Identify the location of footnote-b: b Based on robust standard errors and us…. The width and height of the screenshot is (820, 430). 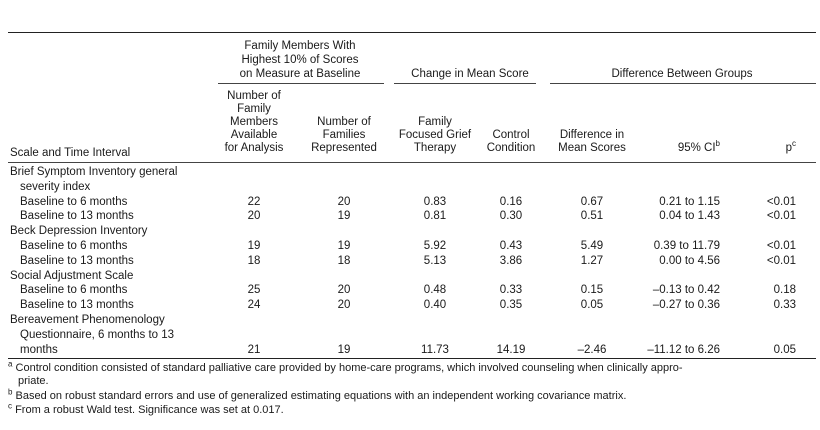
(317, 394).